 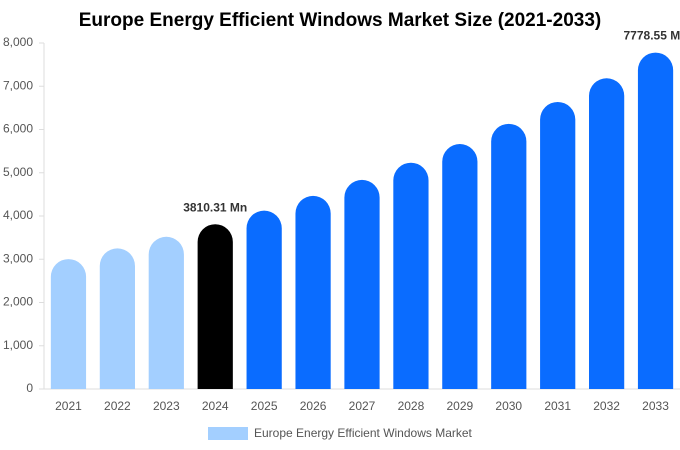 I want to click on y-tick-label: 6,000, so click(x=18, y=129).